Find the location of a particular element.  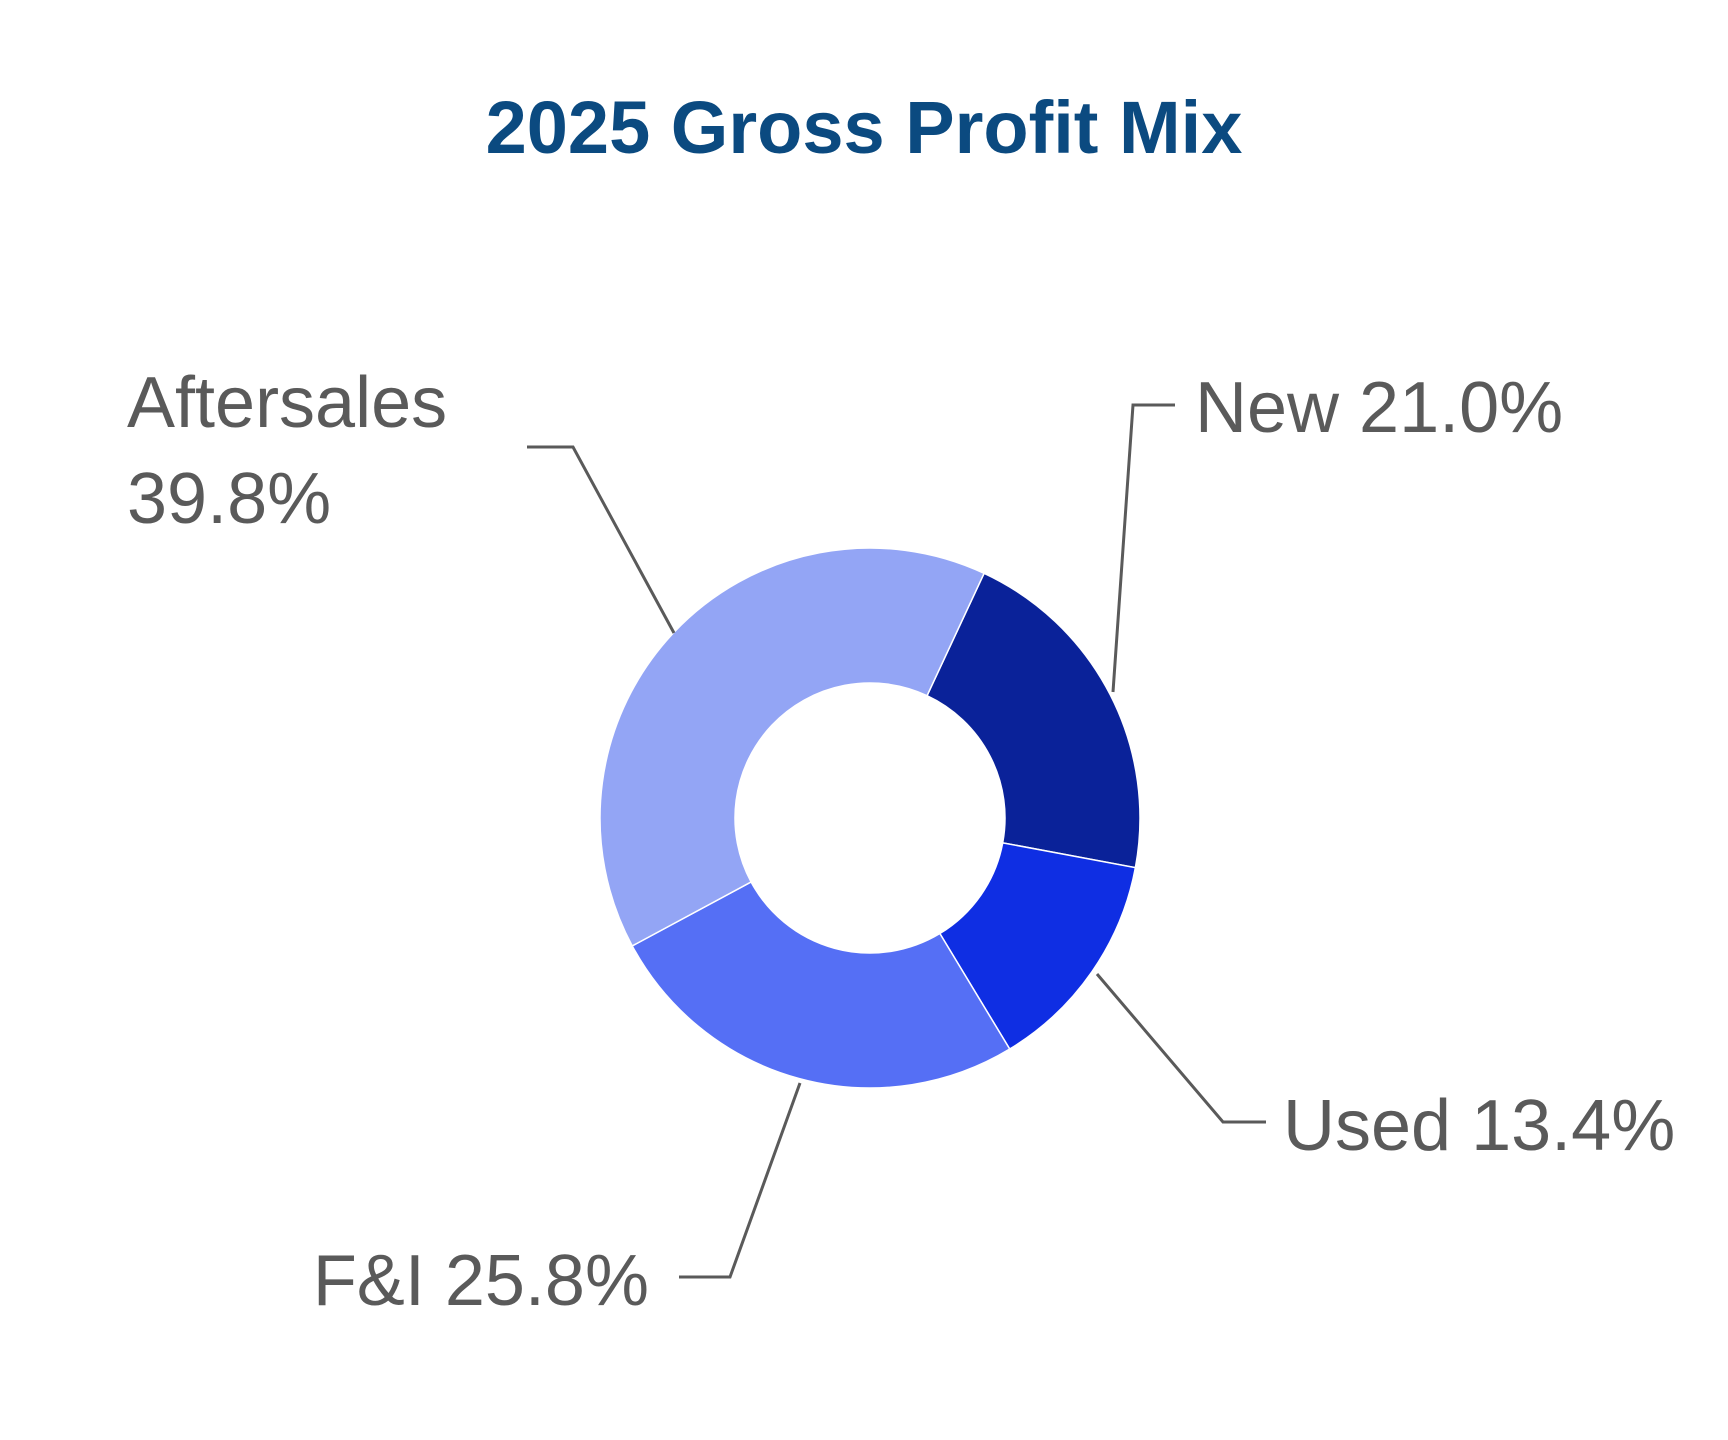

leader-line-f-i is located at coordinates (740, 1180).